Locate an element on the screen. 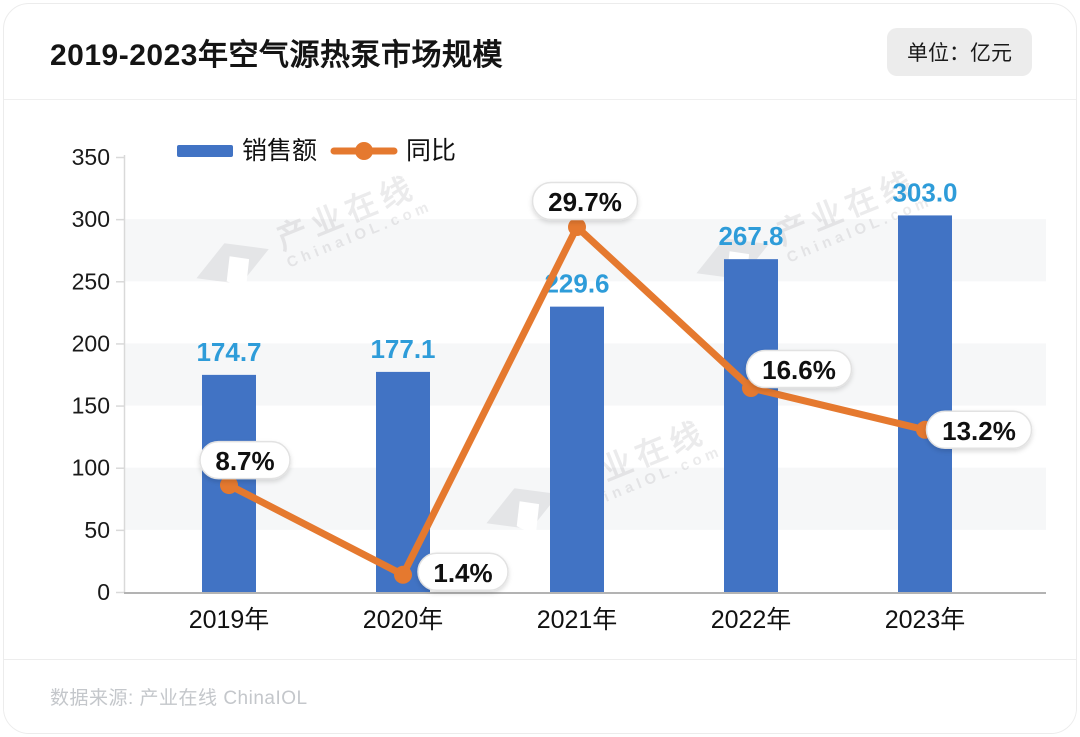  bar-value-label: 267.8 is located at coordinates (750, 236).